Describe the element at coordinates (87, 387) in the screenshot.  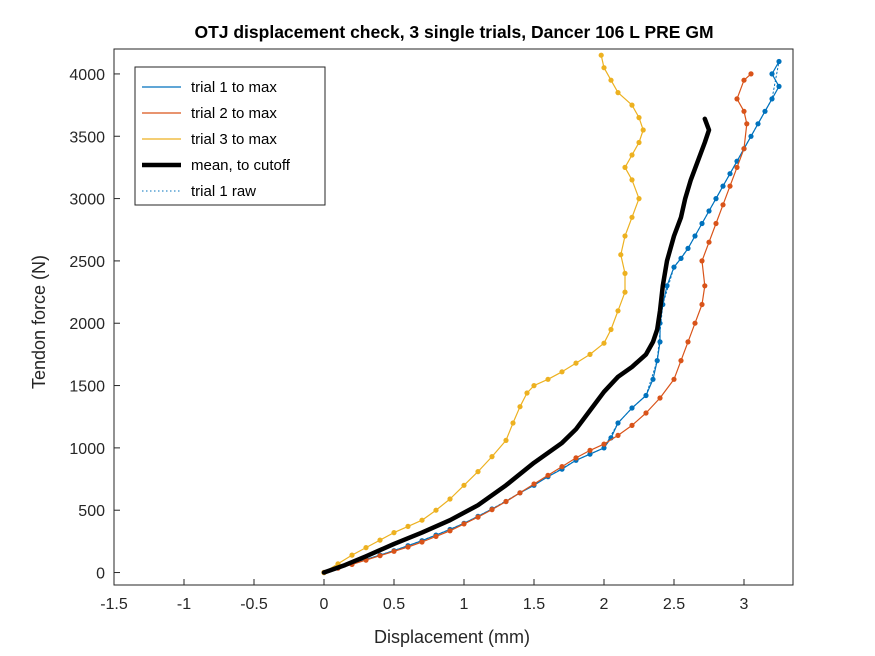
I see `y-tick-label: 1500` at that location.